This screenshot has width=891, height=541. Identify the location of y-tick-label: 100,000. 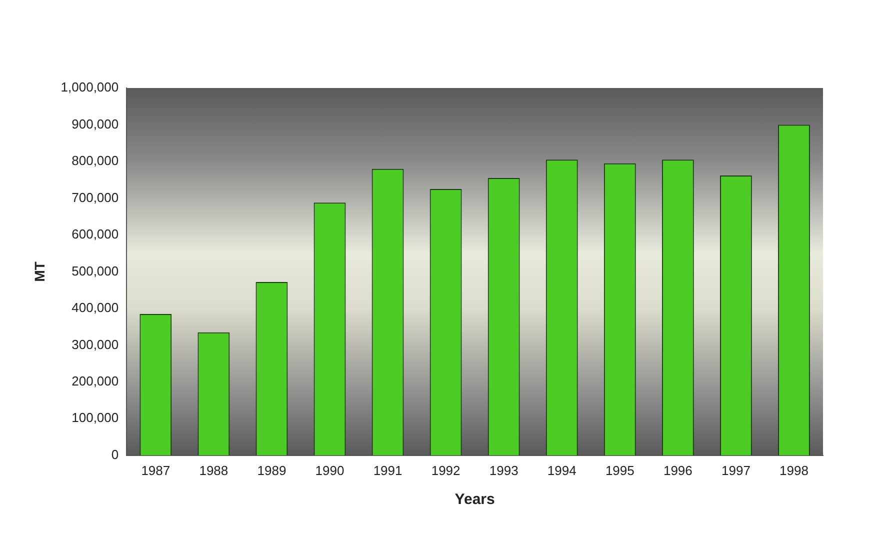
(95, 418).